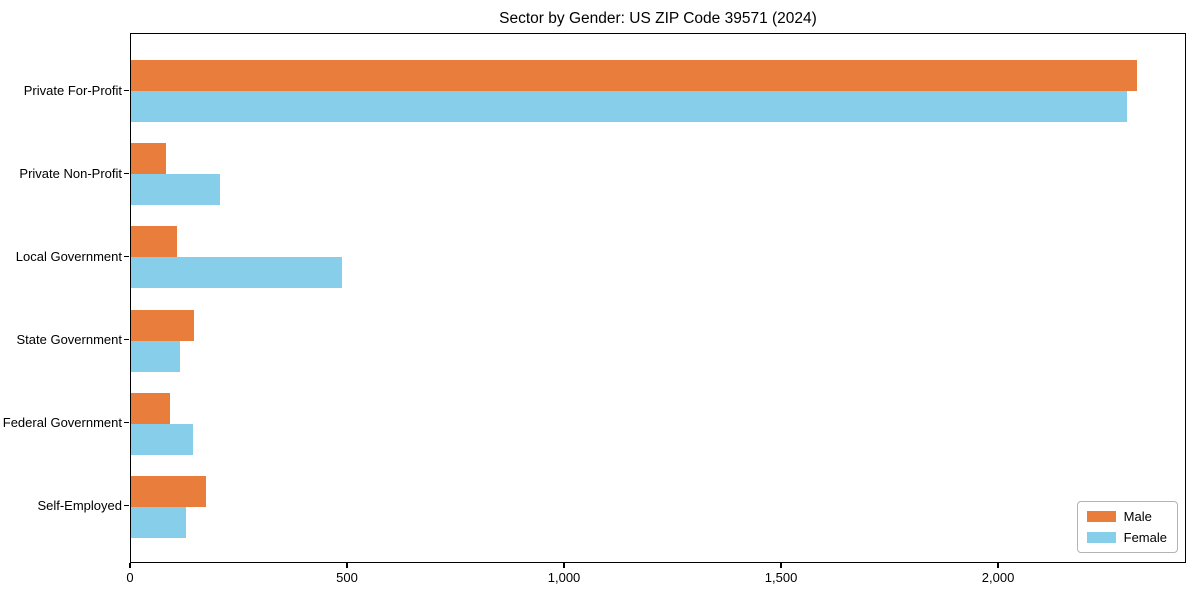 This screenshot has width=1200, height=600. Describe the element at coordinates (347, 577) in the screenshot. I see `x-tick-label: 500` at that location.